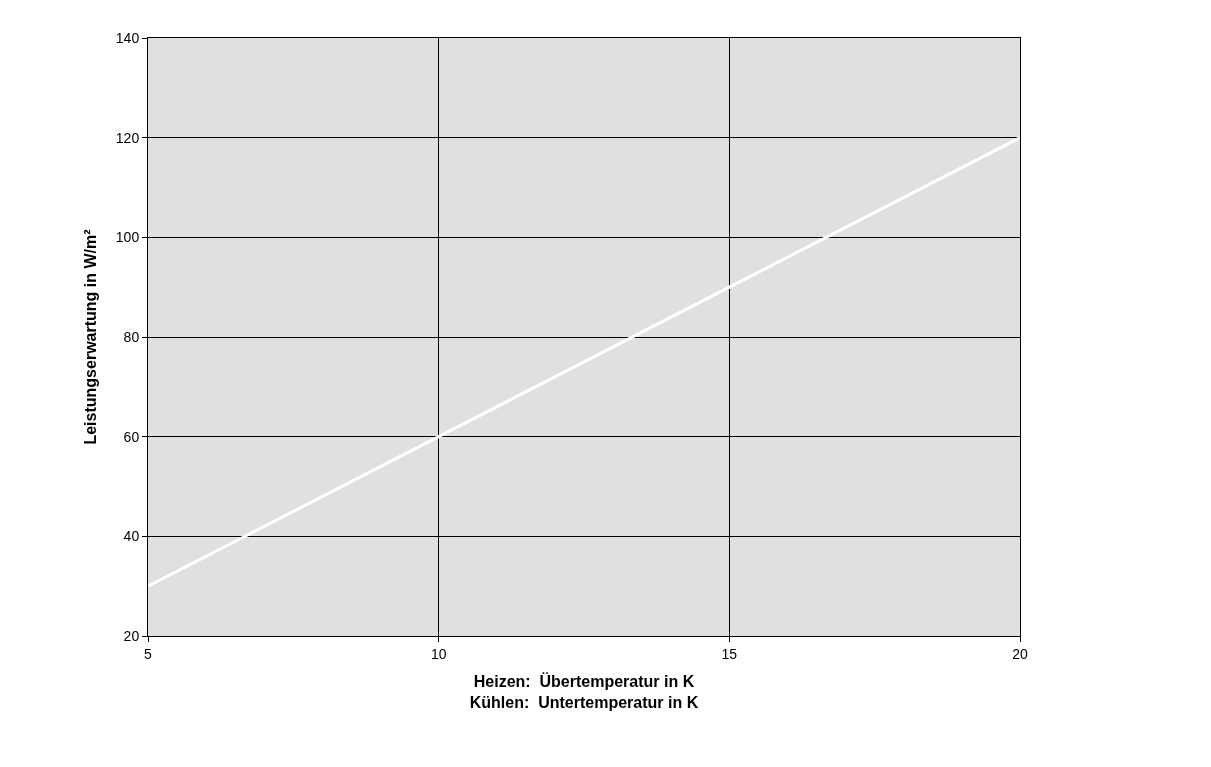  Describe the element at coordinates (127, 37) in the screenshot. I see `y-tick-label: 140` at that location.